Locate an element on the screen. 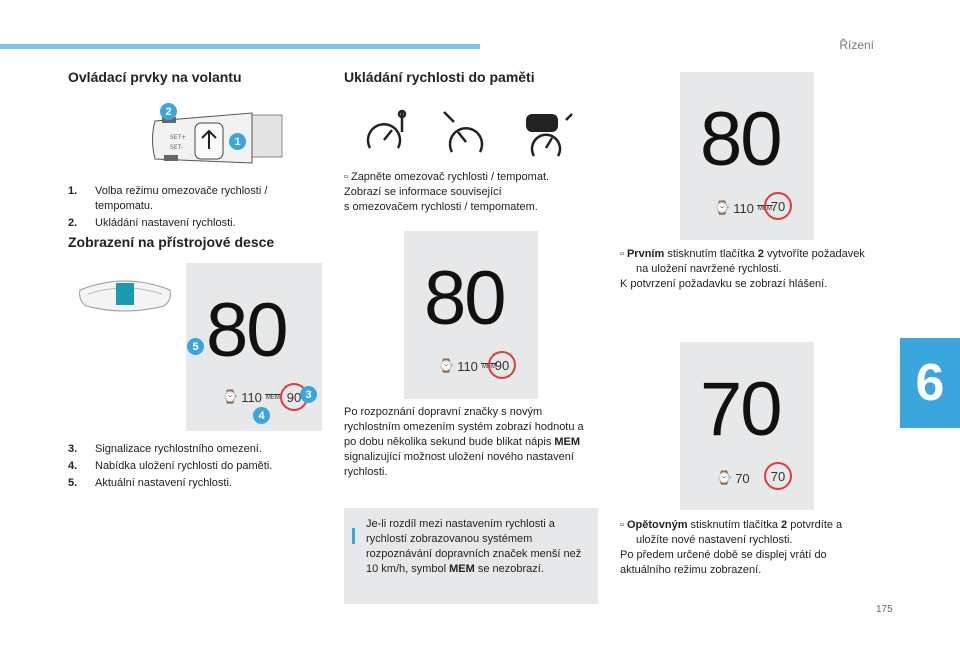 Image resolution: width=960 pixels, height=649 pixels. limit-value: 110 is located at coordinates (251, 397).